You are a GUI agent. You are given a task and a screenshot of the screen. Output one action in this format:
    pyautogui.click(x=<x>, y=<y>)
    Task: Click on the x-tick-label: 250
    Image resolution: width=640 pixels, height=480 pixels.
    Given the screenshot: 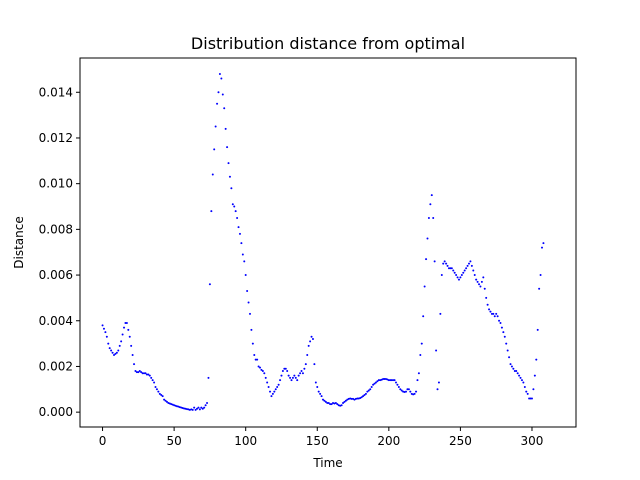 What is the action you would take?
    pyautogui.click(x=460, y=441)
    